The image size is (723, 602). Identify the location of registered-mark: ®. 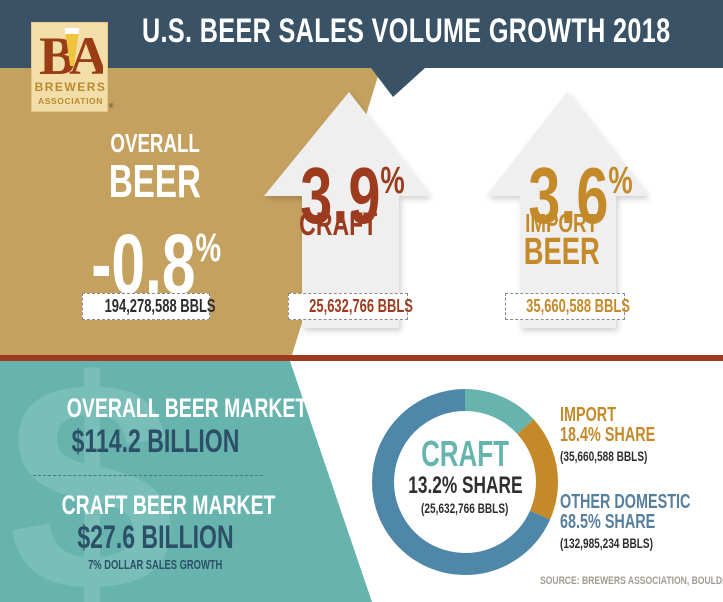
(111, 107).